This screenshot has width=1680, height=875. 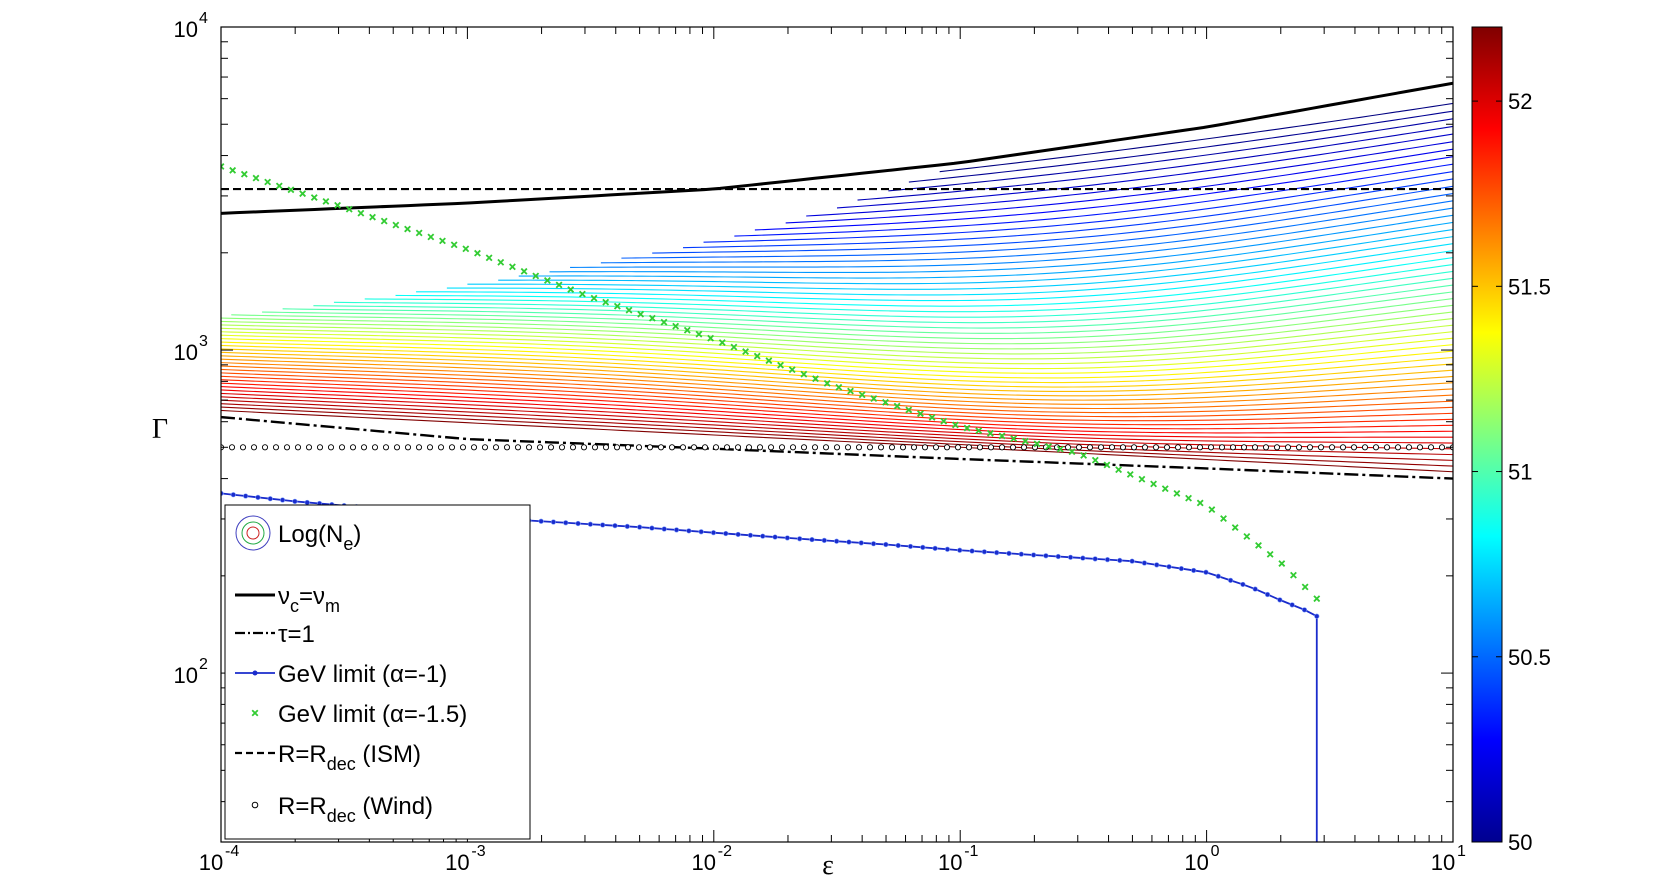 I want to click on colorbar-tick: 52, so click(x=1502, y=101).